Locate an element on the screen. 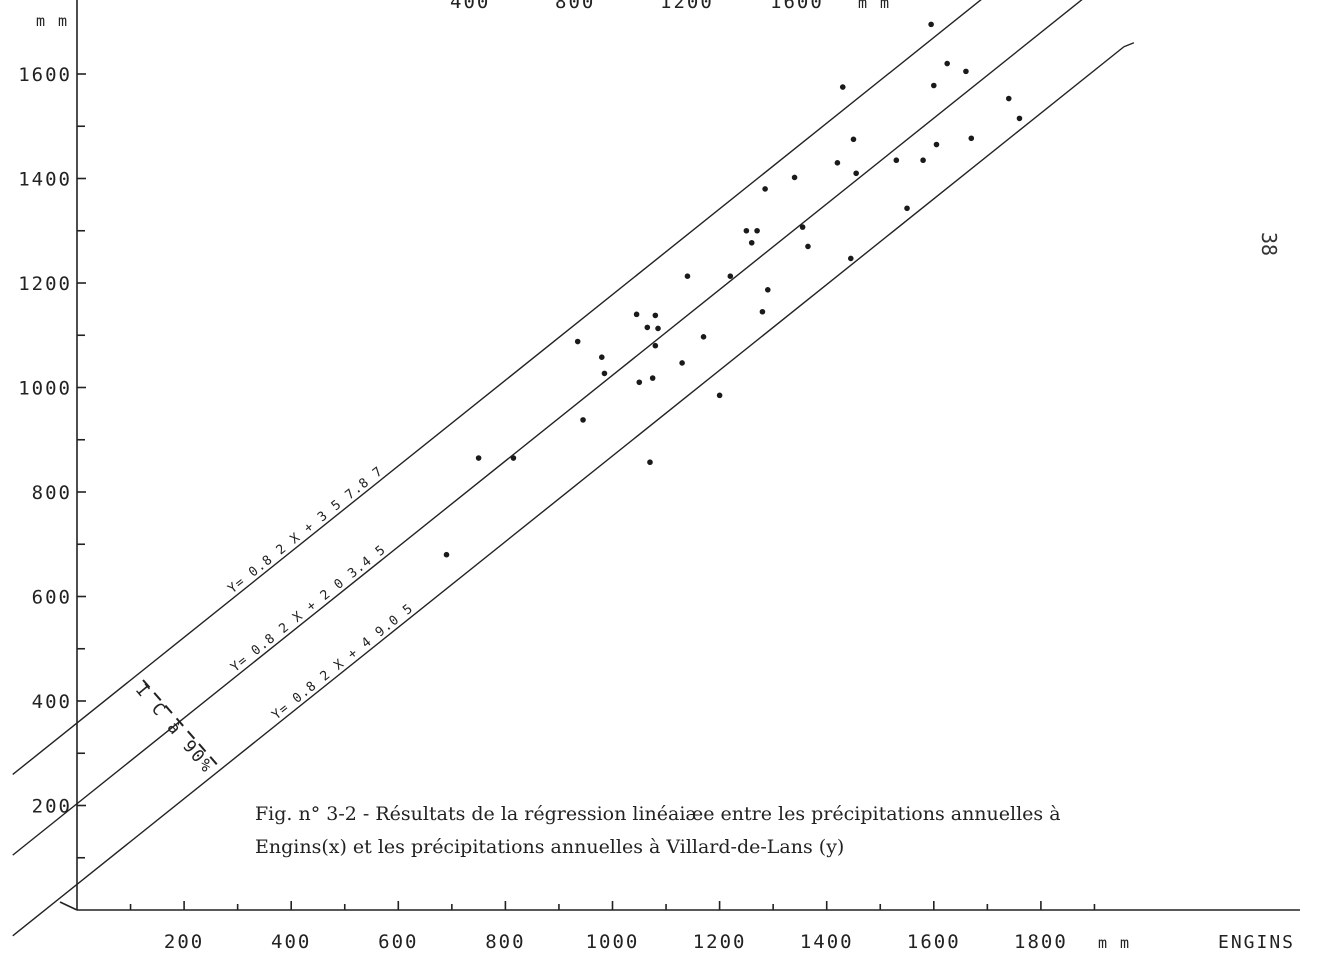 The image size is (1318, 957). x-tick-label: 1600 is located at coordinates (934, 942).